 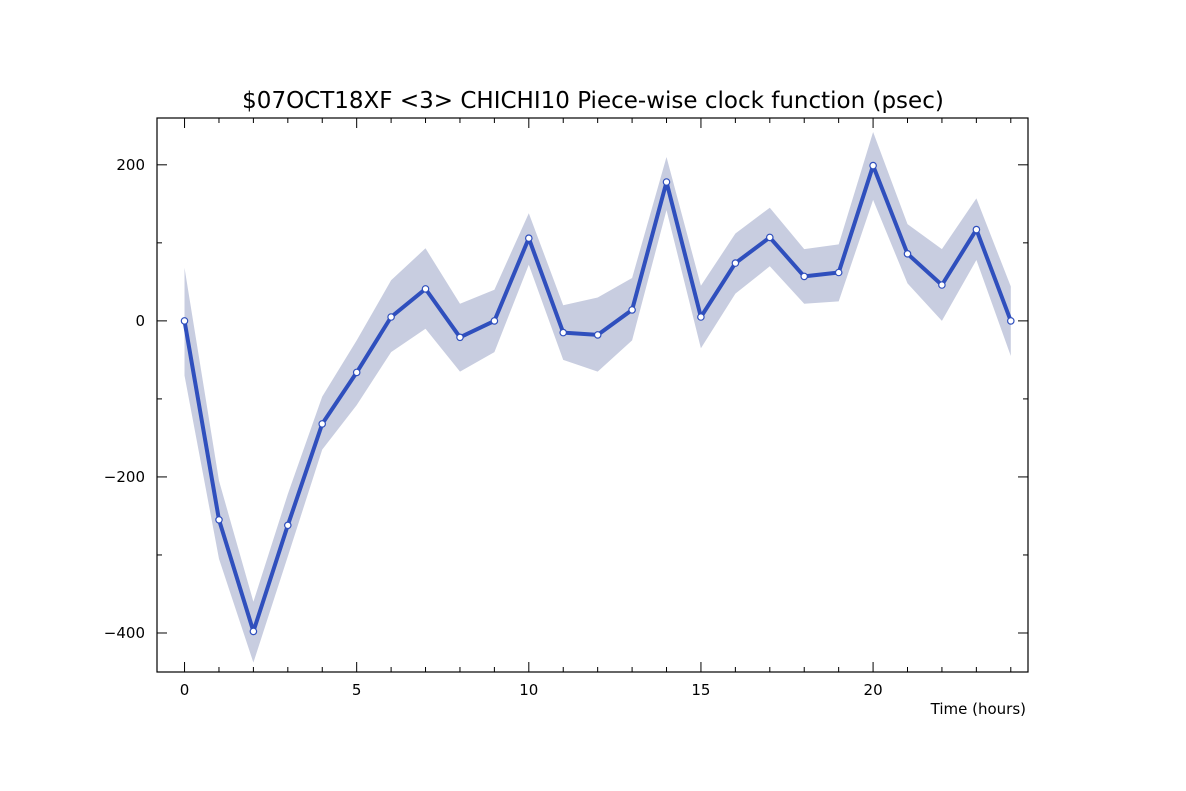 What do you see at coordinates (978, 709) in the screenshot?
I see `x-axis-label: Time (hours)` at bounding box center [978, 709].